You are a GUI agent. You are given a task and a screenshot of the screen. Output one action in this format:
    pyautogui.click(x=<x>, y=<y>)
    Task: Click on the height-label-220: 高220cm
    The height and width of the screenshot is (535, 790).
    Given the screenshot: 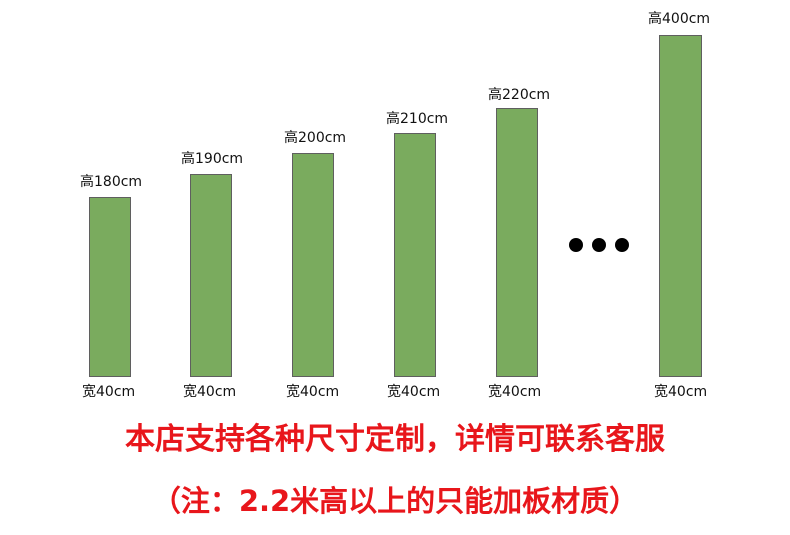 What is the action you would take?
    pyautogui.click(x=519, y=95)
    